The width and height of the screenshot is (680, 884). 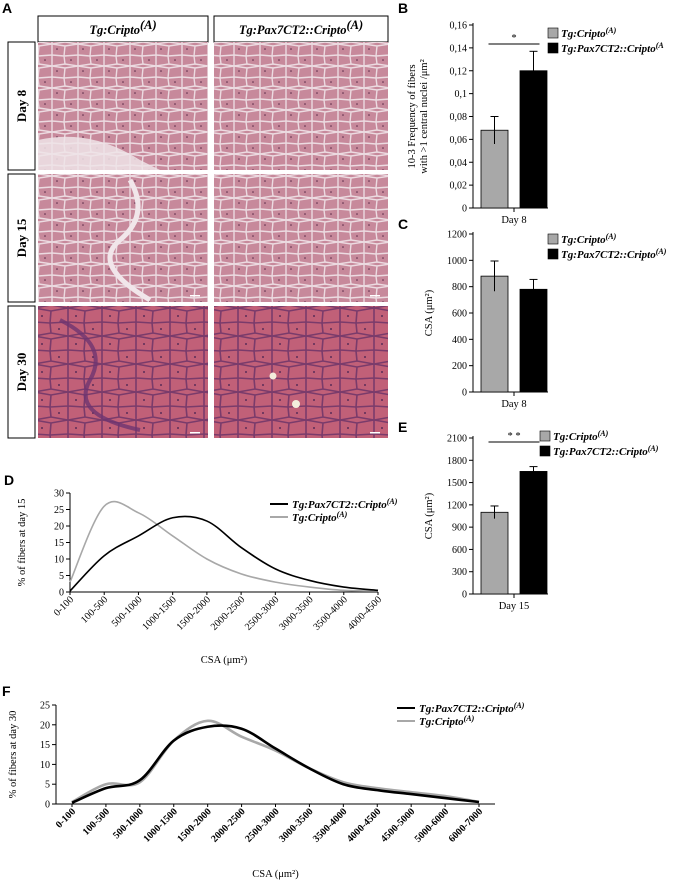 I want to click on legend-label: Tg:Pax7CT2::Cripto(A, so click(x=612, y=48).